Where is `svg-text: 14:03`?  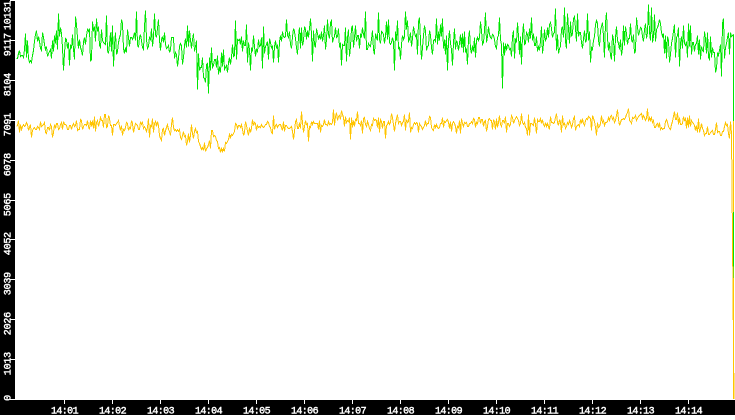 svg-text: 14:03 is located at coordinates (161, 411).